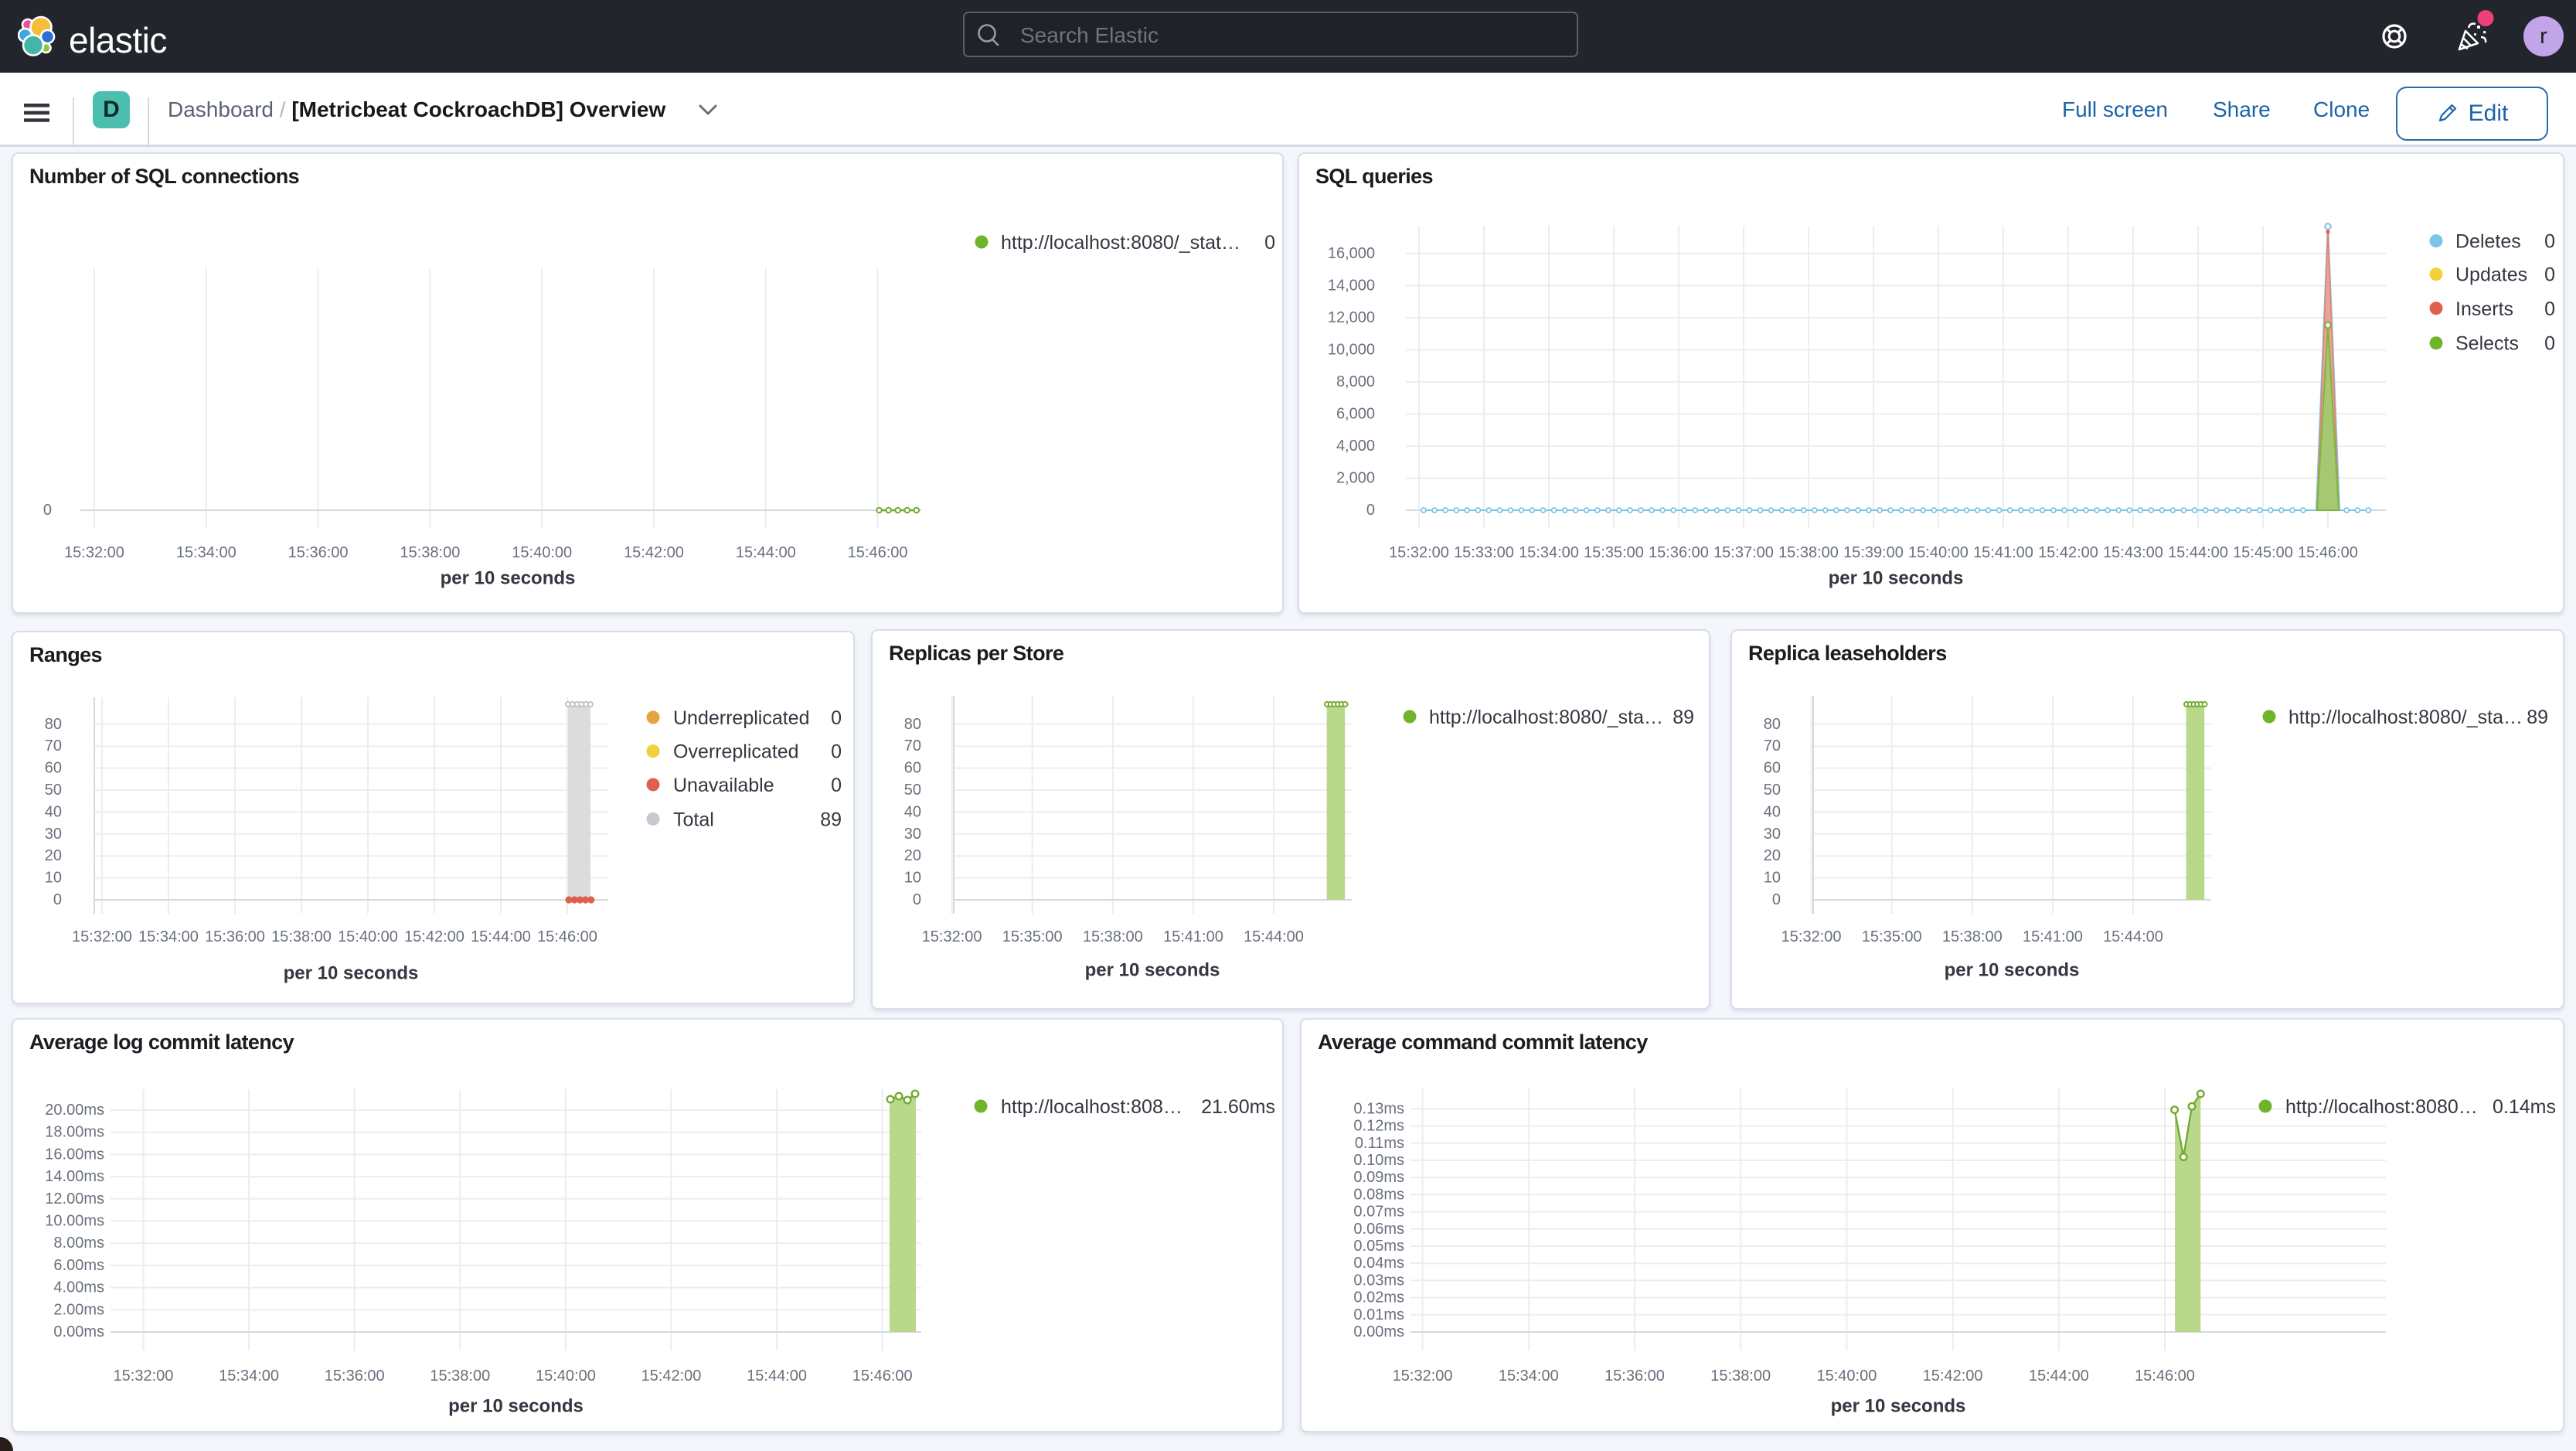  I want to click on svg-text: 0.10ms, so click(1378, 1160).